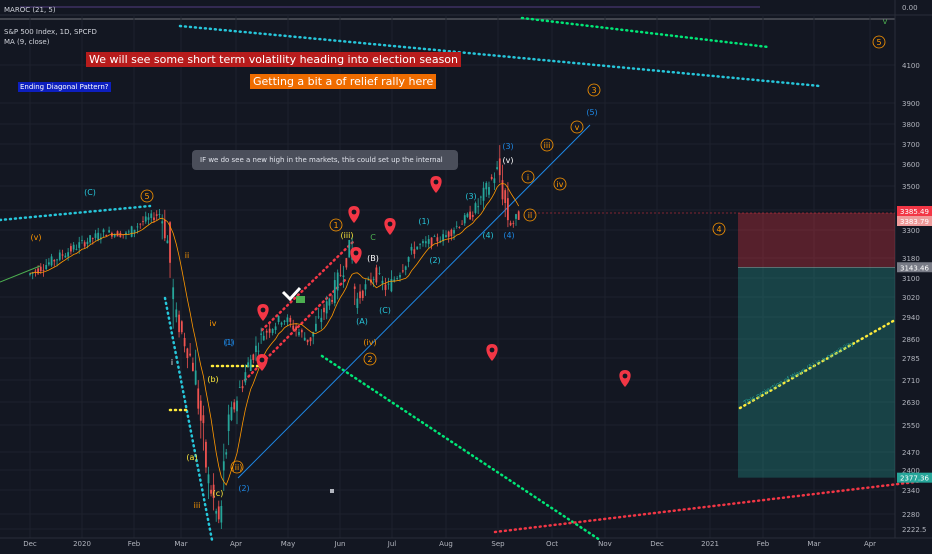 The image size is (932, 554). Describe the element at coordinates (528, 177) in the screenshot. I see `wave-label-29: i` at that location.